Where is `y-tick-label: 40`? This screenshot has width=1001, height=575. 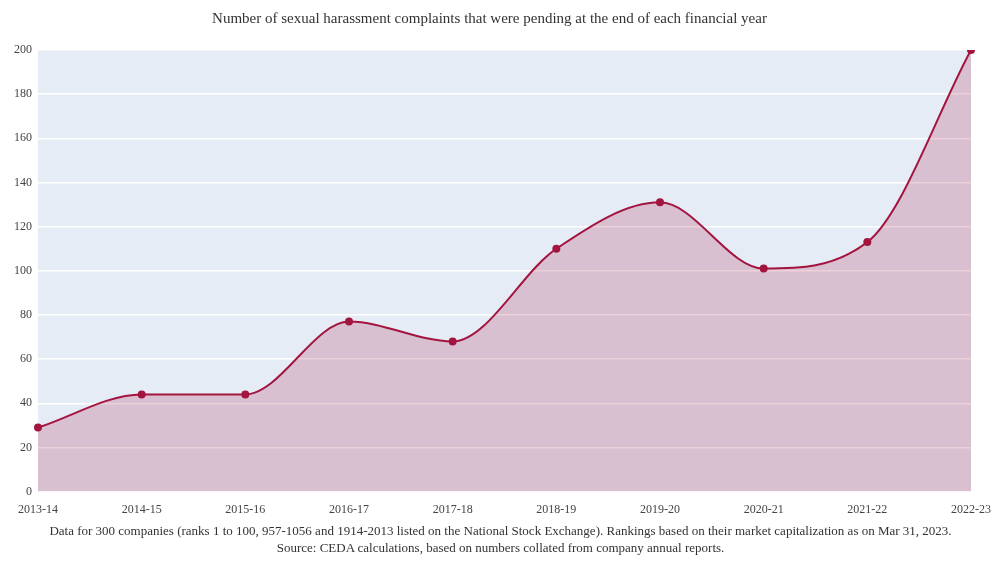
y-tick-label: 40 is located at coordinates (26, 402).